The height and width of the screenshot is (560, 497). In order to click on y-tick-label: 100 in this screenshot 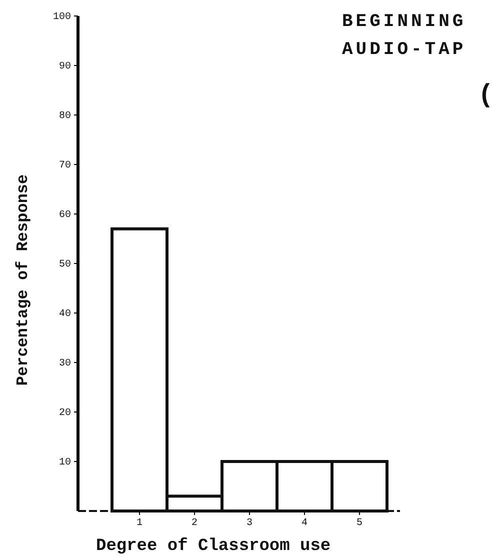, I will do `click(61, 18)`.